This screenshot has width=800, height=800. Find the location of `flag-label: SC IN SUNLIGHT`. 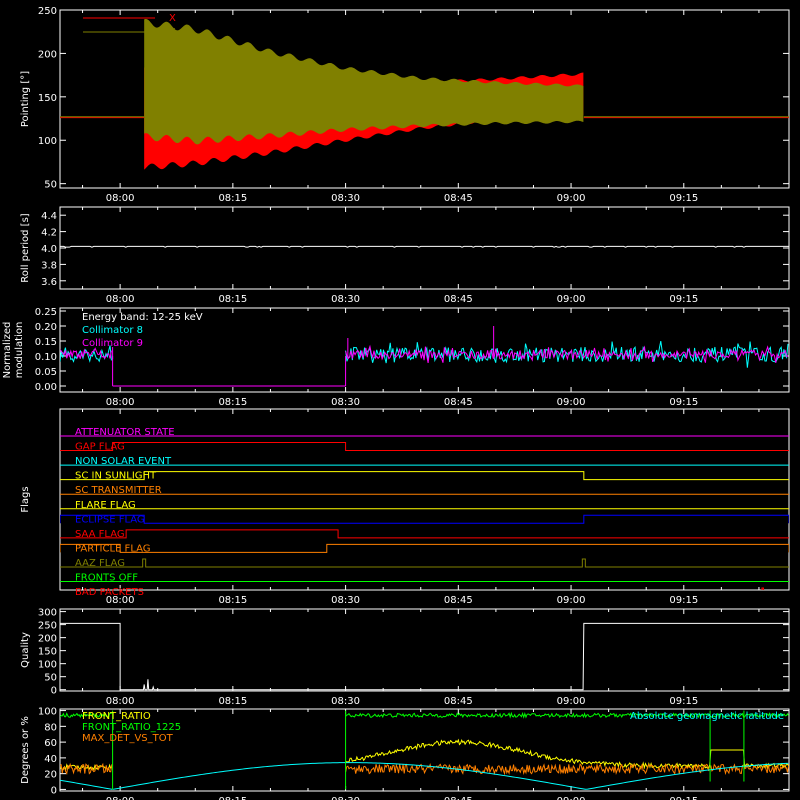

flag-label: SC IN SUNLIGHT is located at coordinates (116, 476).